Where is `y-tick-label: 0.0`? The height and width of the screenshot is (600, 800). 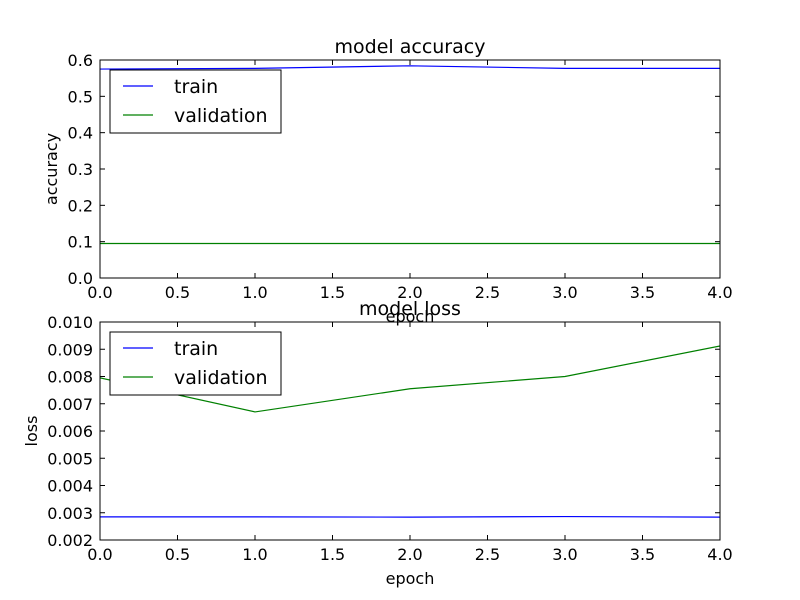
y-tick-label: 0.0 is located at coordinates (80, 278).